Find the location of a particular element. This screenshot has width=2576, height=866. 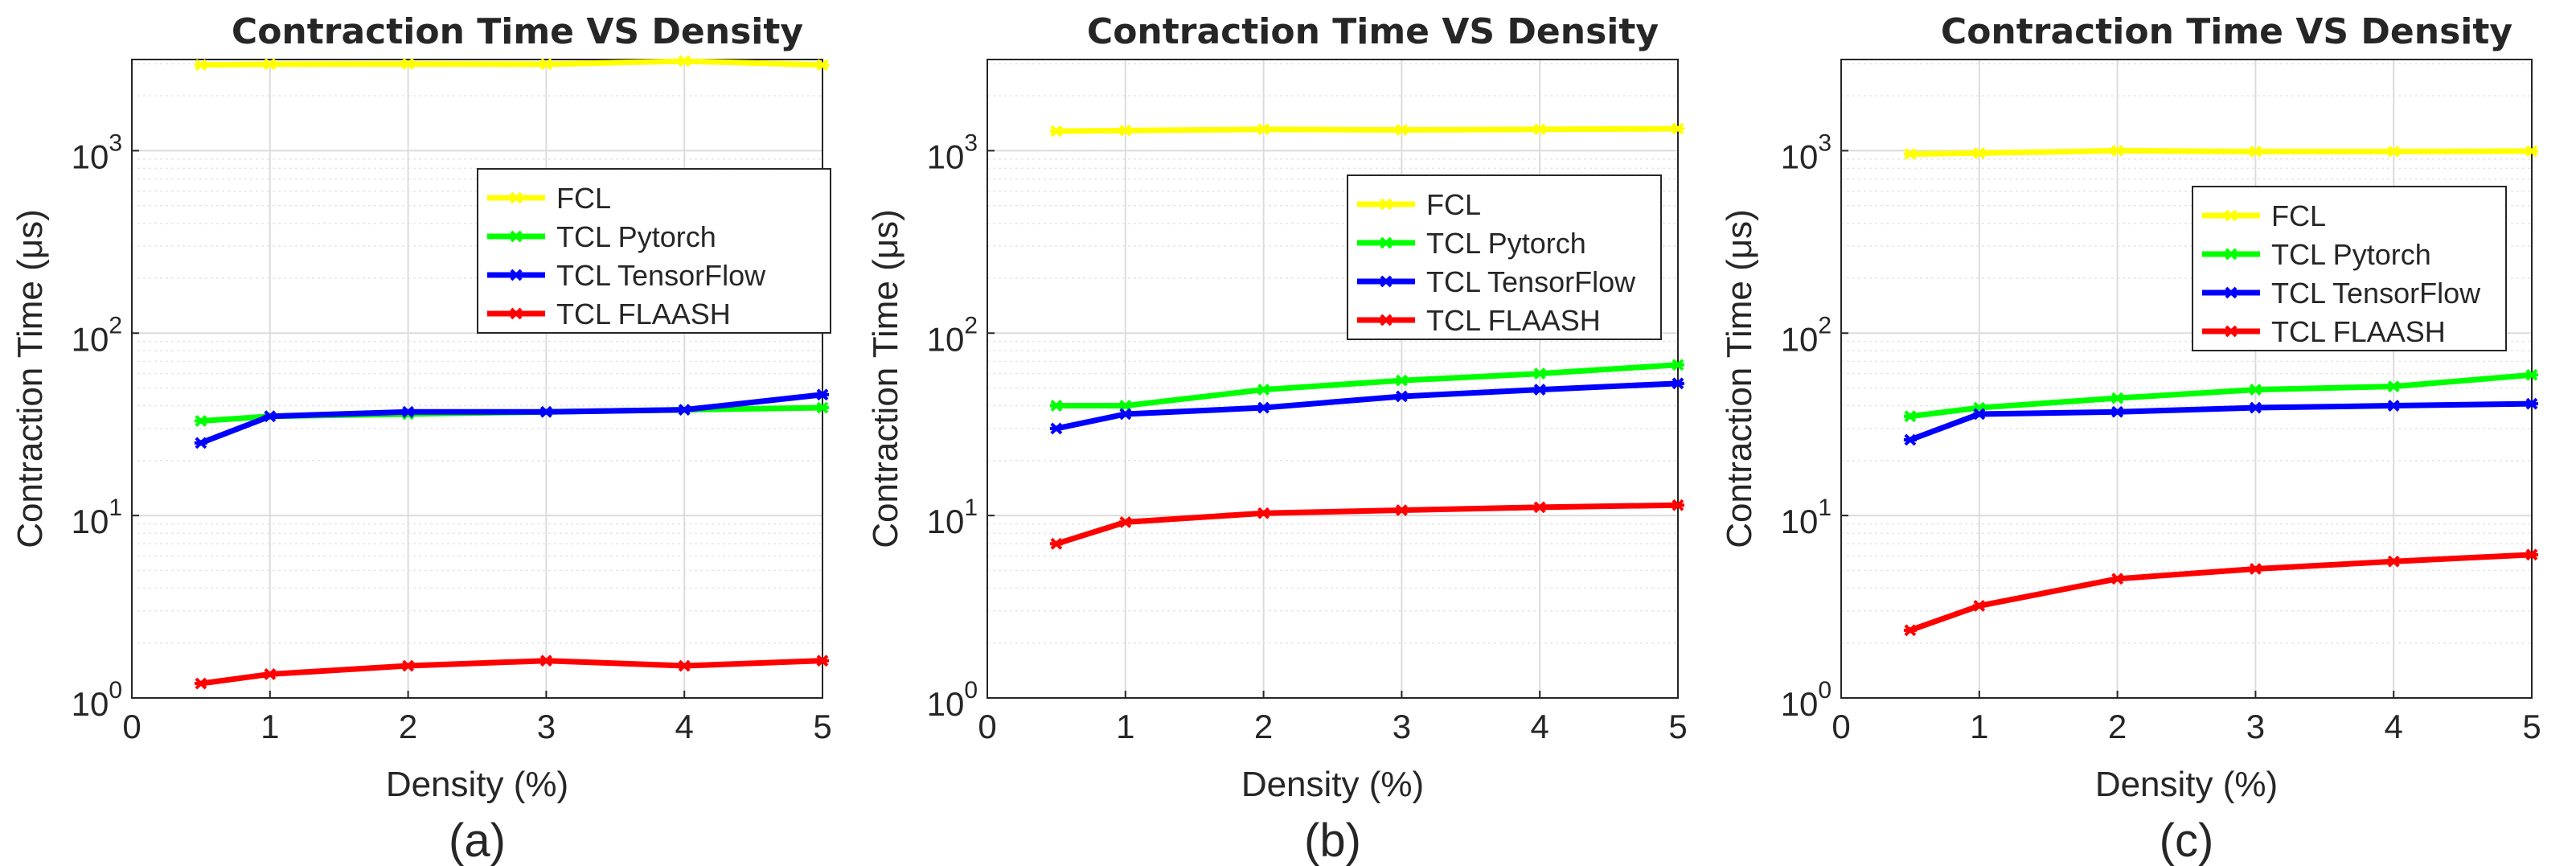

panel-label: (a) is located at coordinates (477, 840).